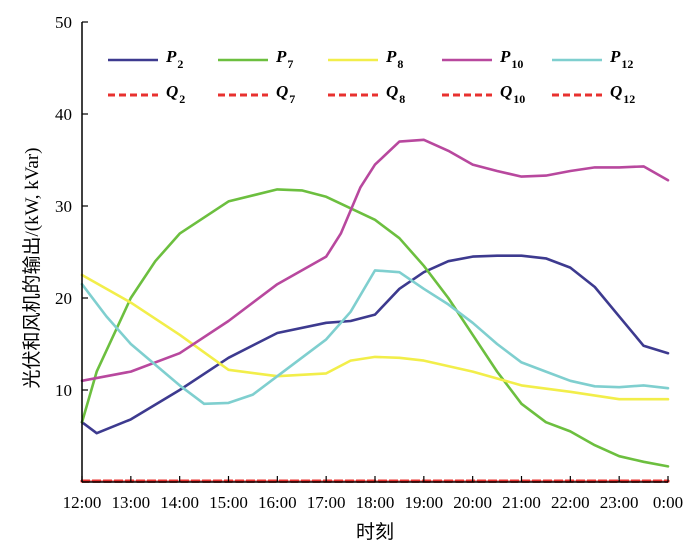  I want to click on y-tick-label: 30, so click(63, 206).